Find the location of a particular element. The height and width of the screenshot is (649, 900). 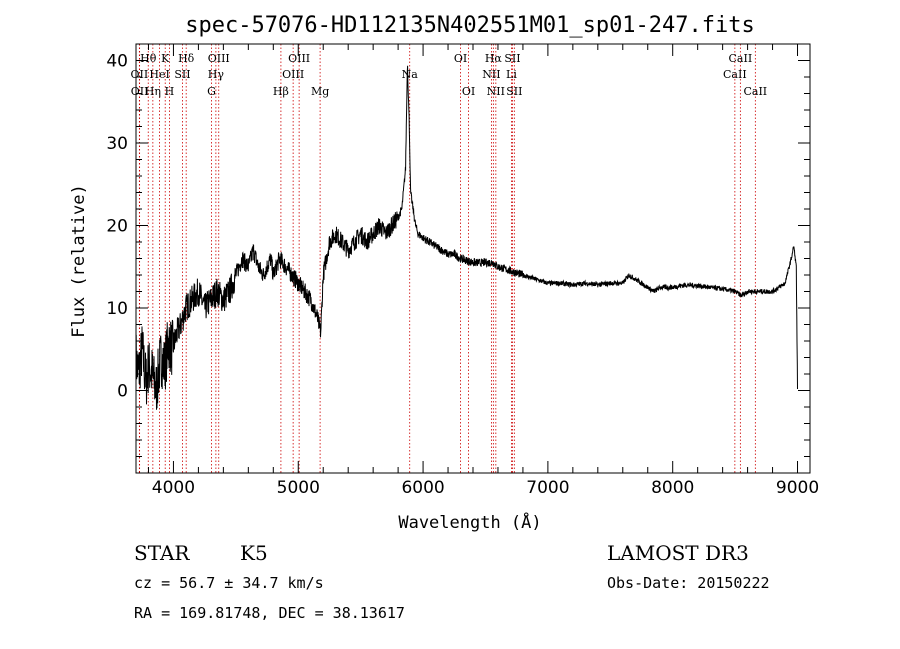

x-tick-label: 6000 is located at coordinates (422, 488).